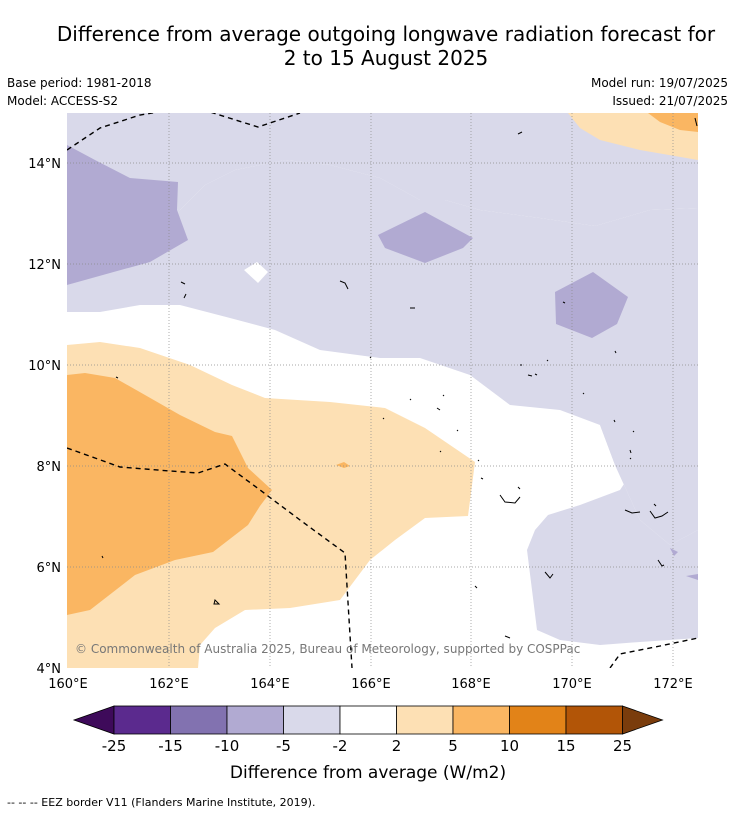 This screenshot has height=816, width=736. I want to click on colorbar-tick-label: -25, so click(114, 746).